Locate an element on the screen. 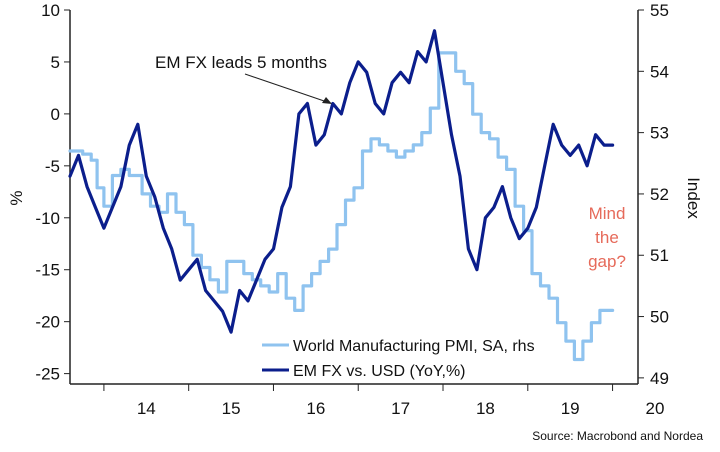 This screenshot has height=452, width=720. x-tick-label: 14 is located at coordinates (146, 408).